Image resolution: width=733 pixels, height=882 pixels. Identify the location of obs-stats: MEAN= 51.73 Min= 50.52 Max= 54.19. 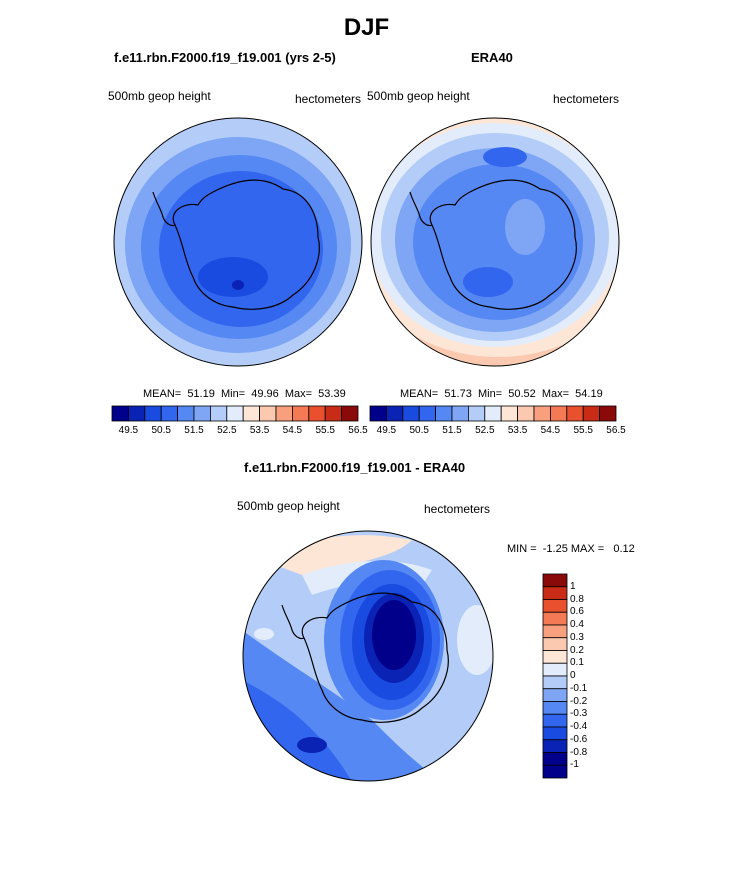
(501, 394).